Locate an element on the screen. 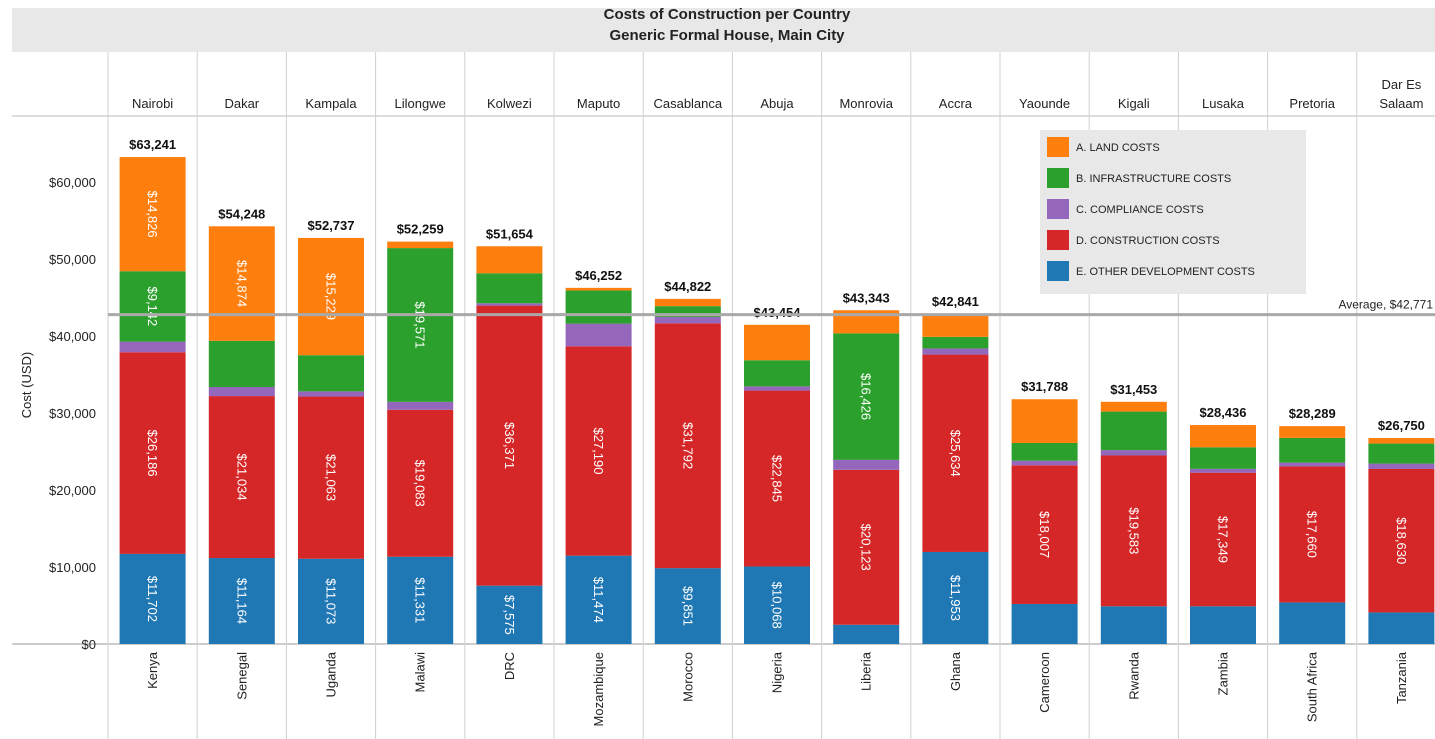  y-tick-label: $50,000 is located at coordinates (72, 259).